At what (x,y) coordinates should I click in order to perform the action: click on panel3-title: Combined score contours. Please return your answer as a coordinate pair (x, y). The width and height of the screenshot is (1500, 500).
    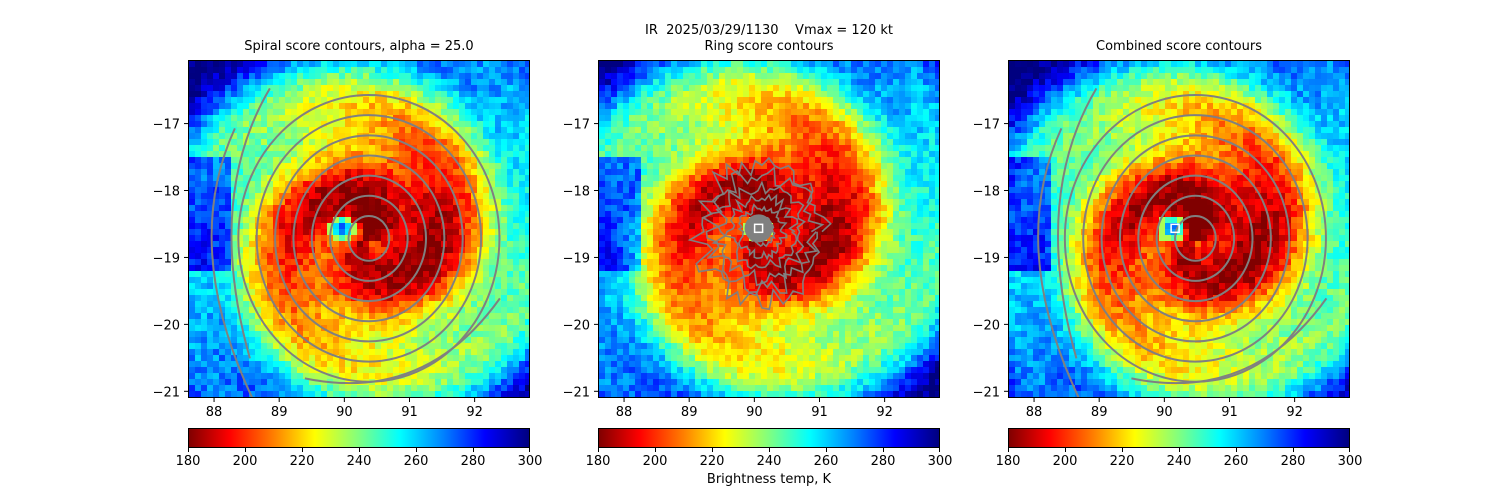
    Looking at the image, I should click on (1179, 46).